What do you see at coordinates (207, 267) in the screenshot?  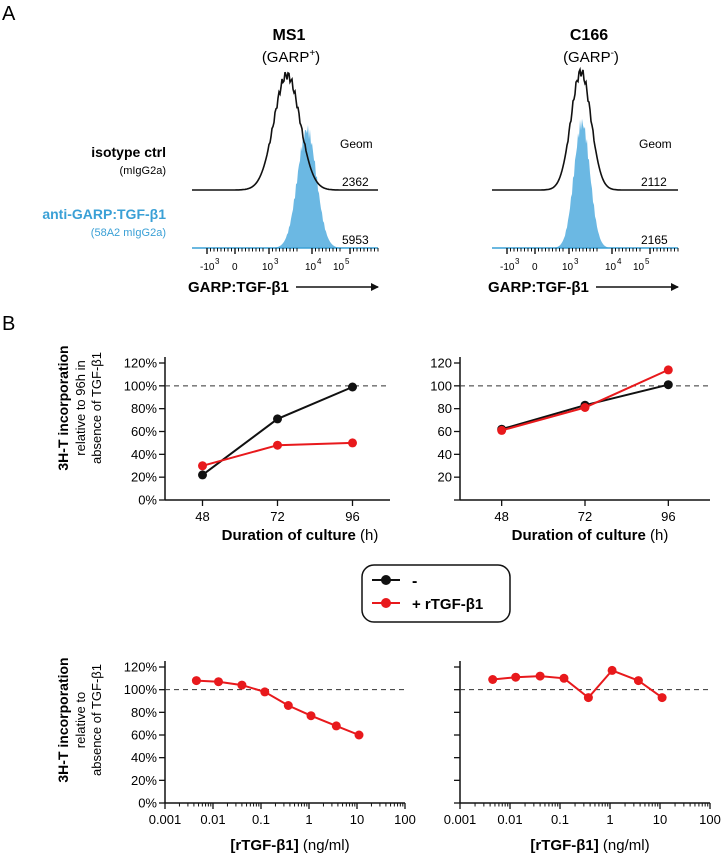 I see `flow-tick-ms1-1: -10` at bounding box center [207, 267].